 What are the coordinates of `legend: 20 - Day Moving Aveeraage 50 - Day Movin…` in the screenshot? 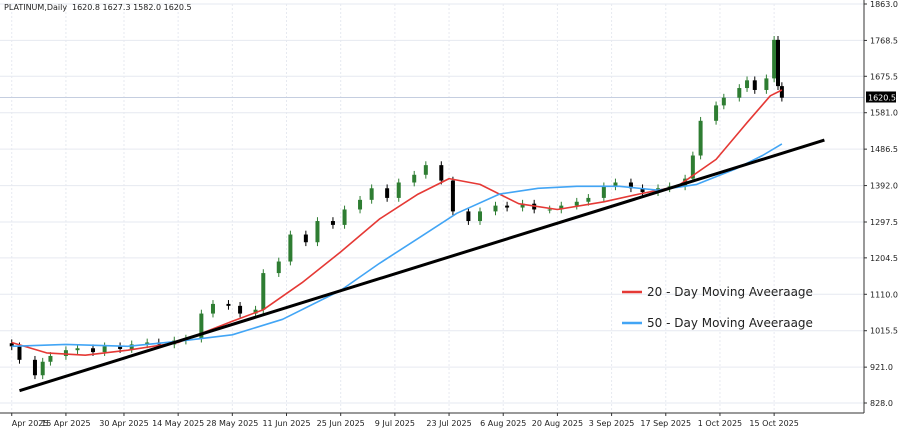 It's located at (717, 307).